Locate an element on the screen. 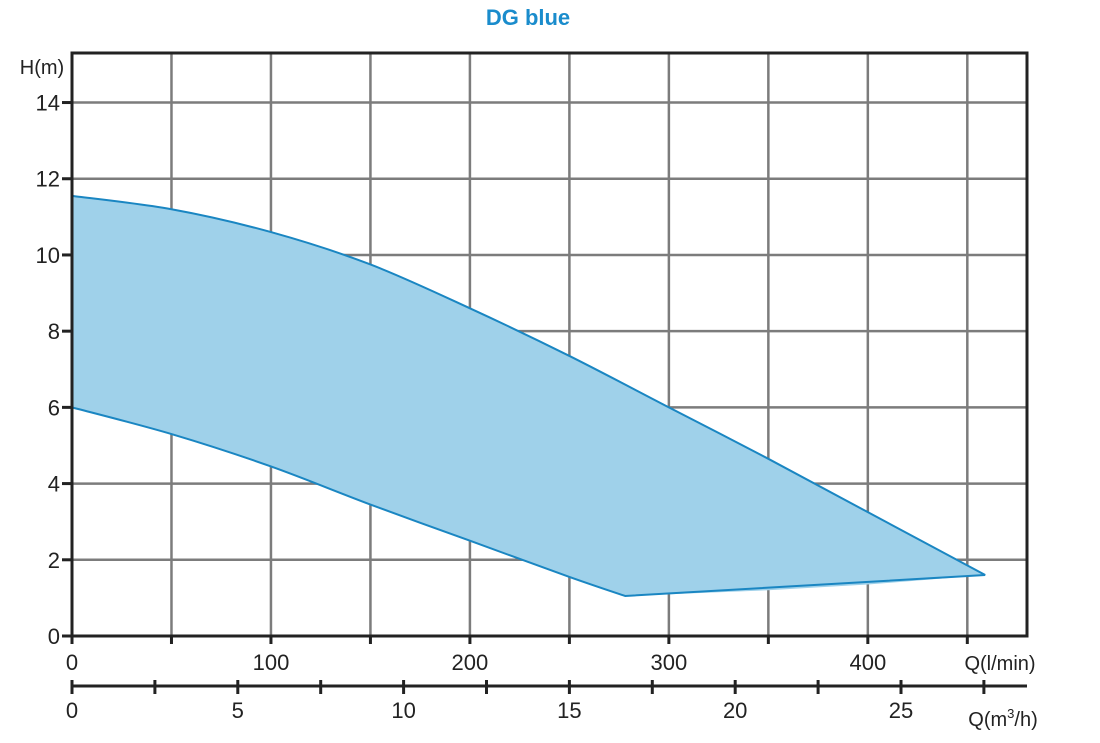 Image resolution: width=1100 pixels, height=743 pixels. x2-tick-label: 25 is located at coordinates (901, 710).